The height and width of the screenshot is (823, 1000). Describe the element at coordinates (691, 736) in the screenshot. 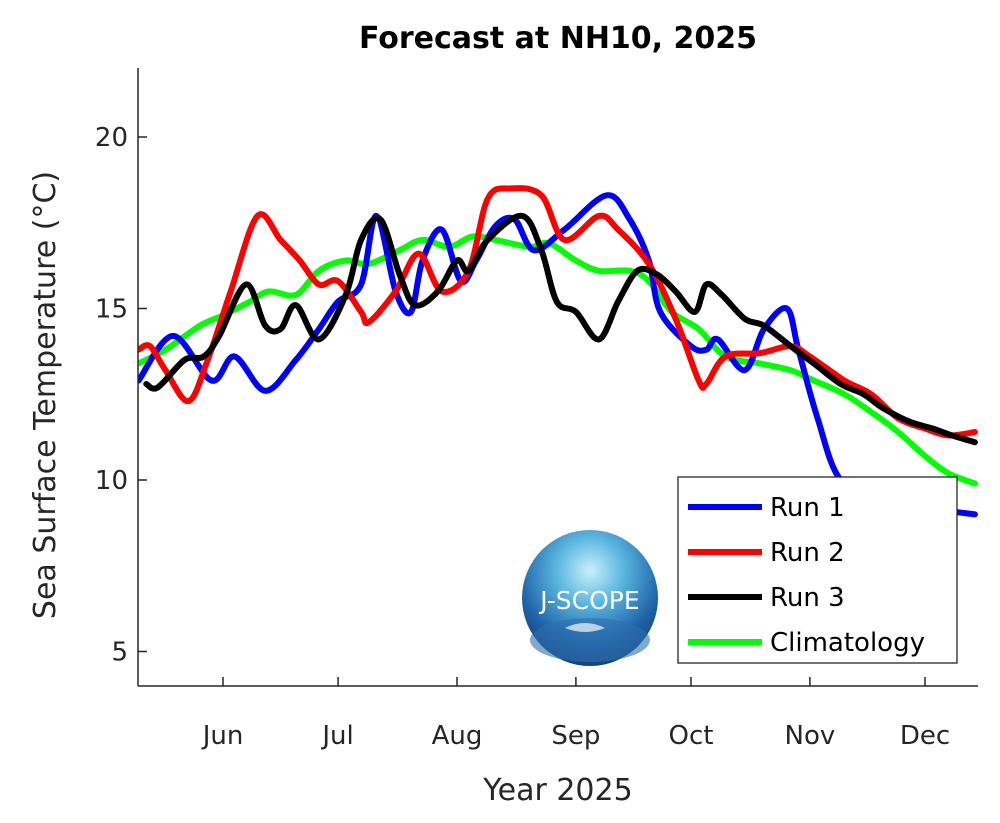

I see `x-tick-label: Oct` at that location.